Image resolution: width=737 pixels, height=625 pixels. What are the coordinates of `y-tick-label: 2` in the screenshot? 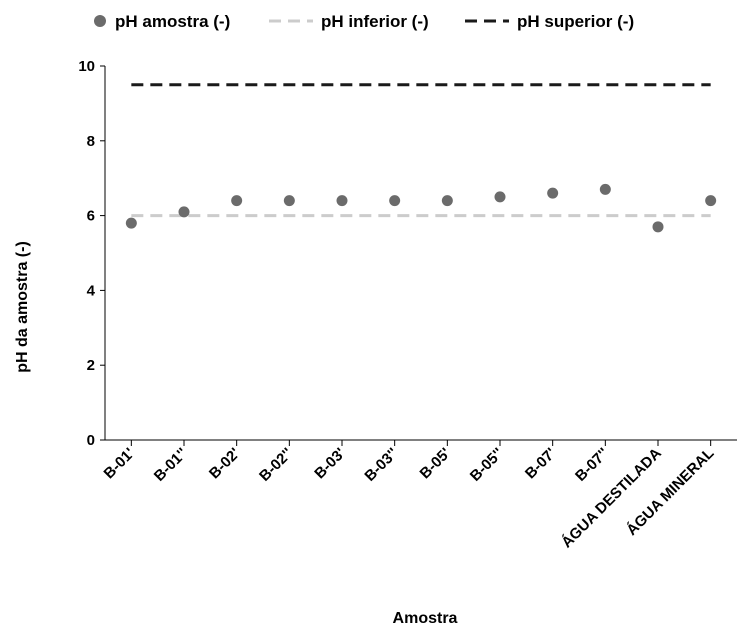 It's located at (91, 365).